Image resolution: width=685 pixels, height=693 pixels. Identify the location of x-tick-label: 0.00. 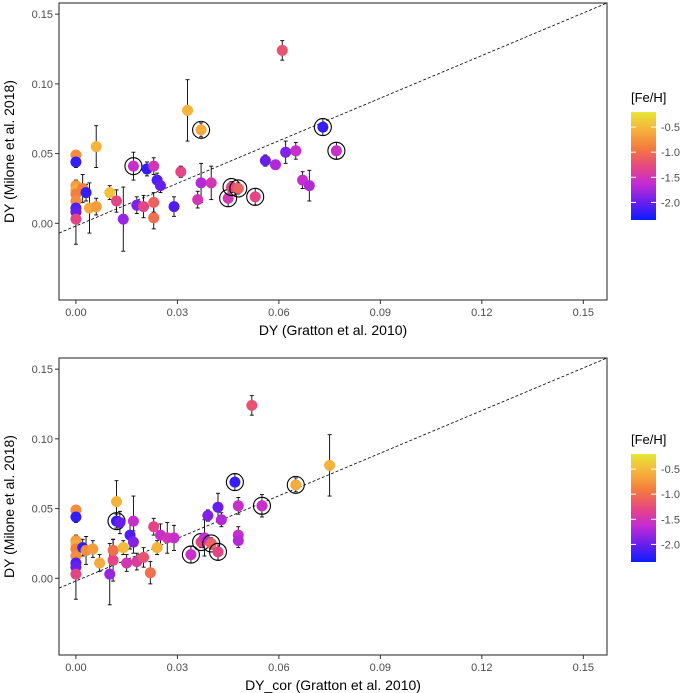
(75, 668).